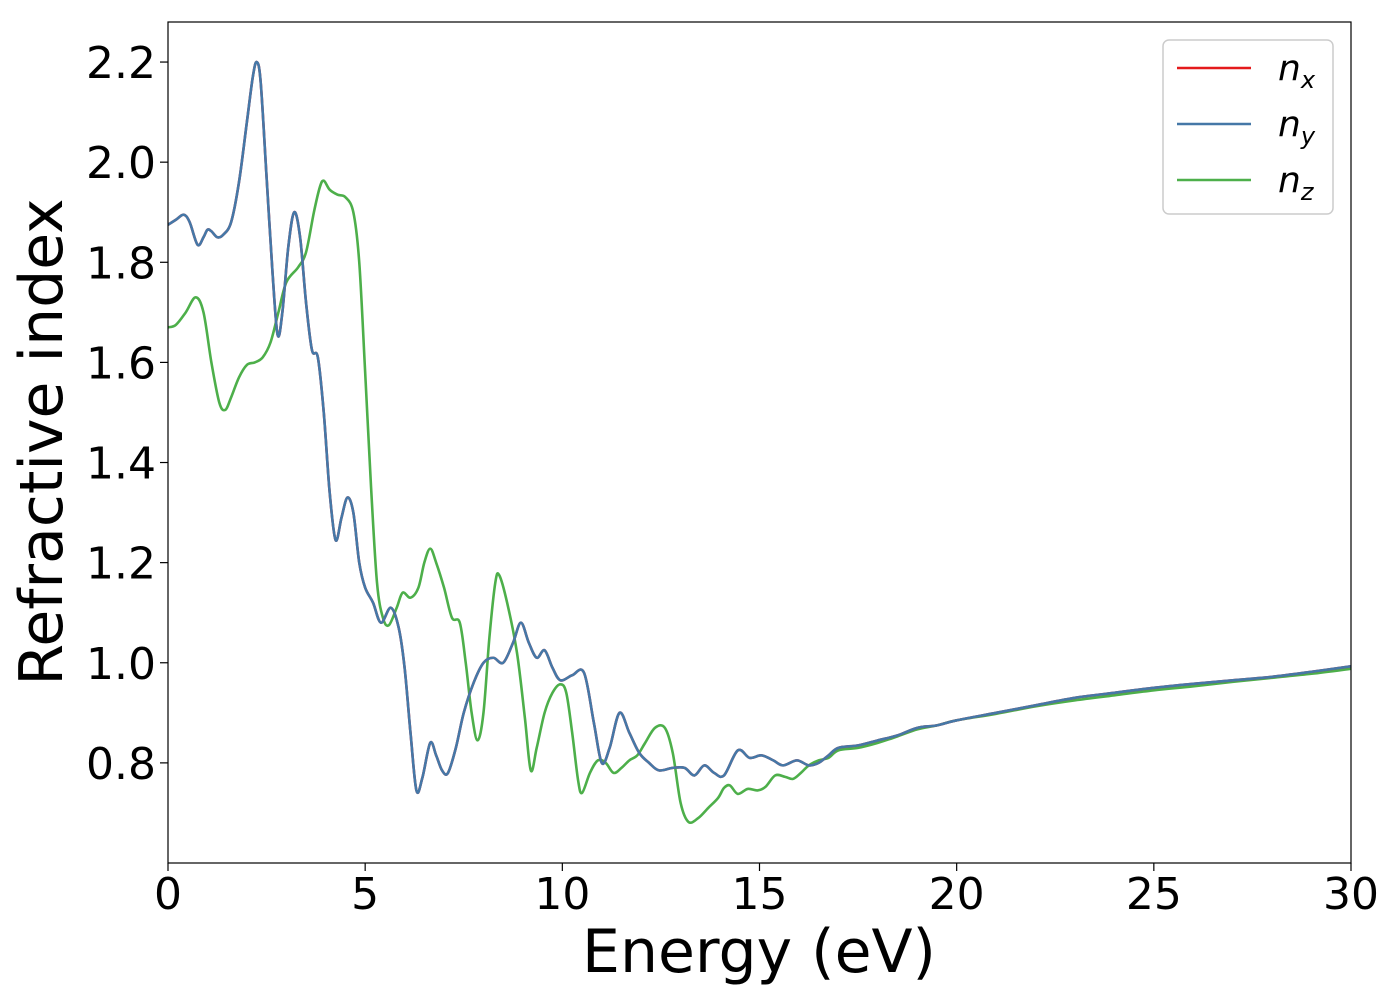  Describe the element at coordinates (1297, 127) in the screenshot. I see `legend-label-ny: ny` at that location.